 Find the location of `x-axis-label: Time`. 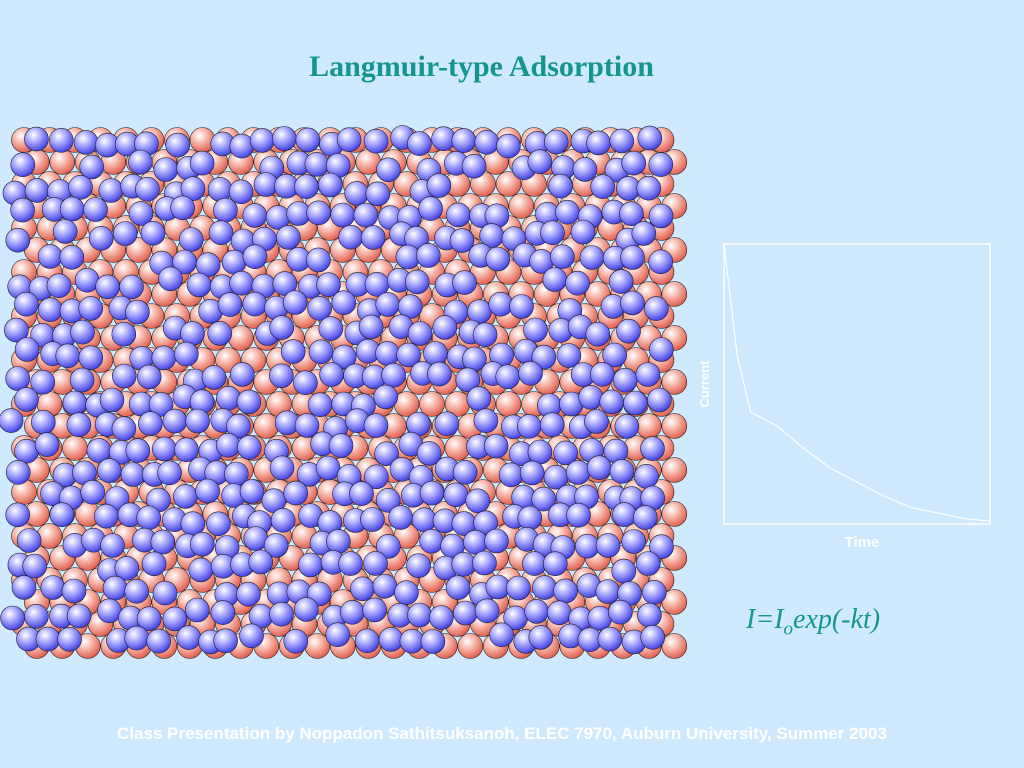

x-axis-label: Time is located at coordinates (862, 542).